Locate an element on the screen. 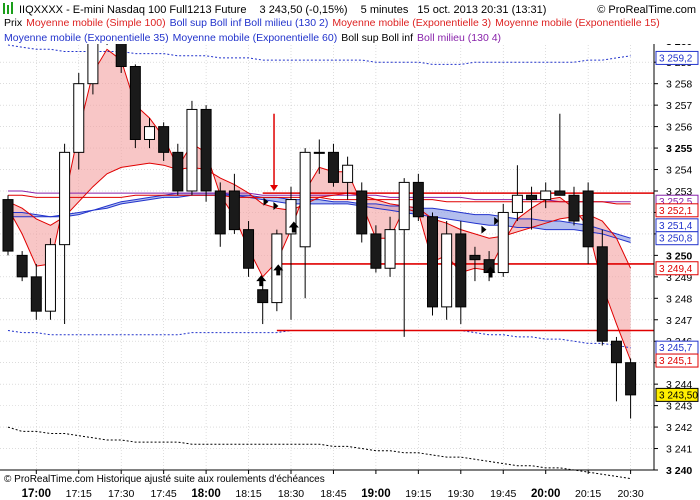  up-arrow-icon is located at coordinates (261, 281).